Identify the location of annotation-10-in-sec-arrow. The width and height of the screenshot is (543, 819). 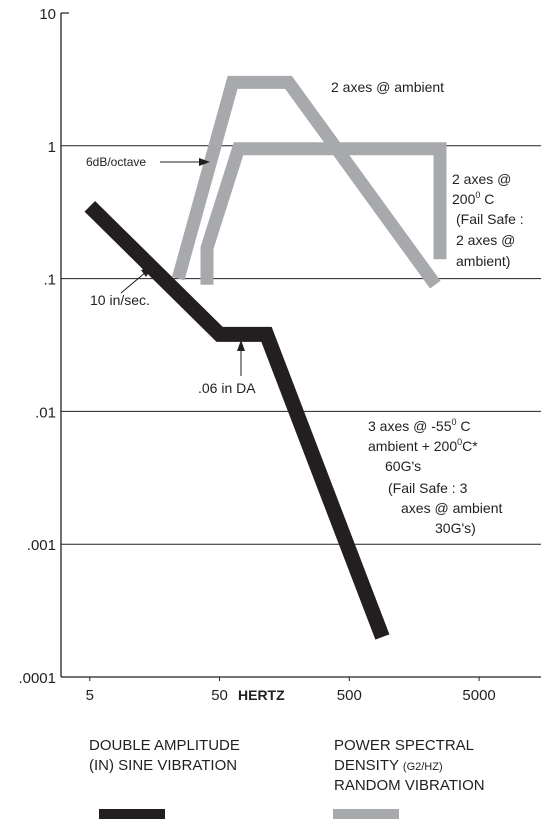
(133, 282).